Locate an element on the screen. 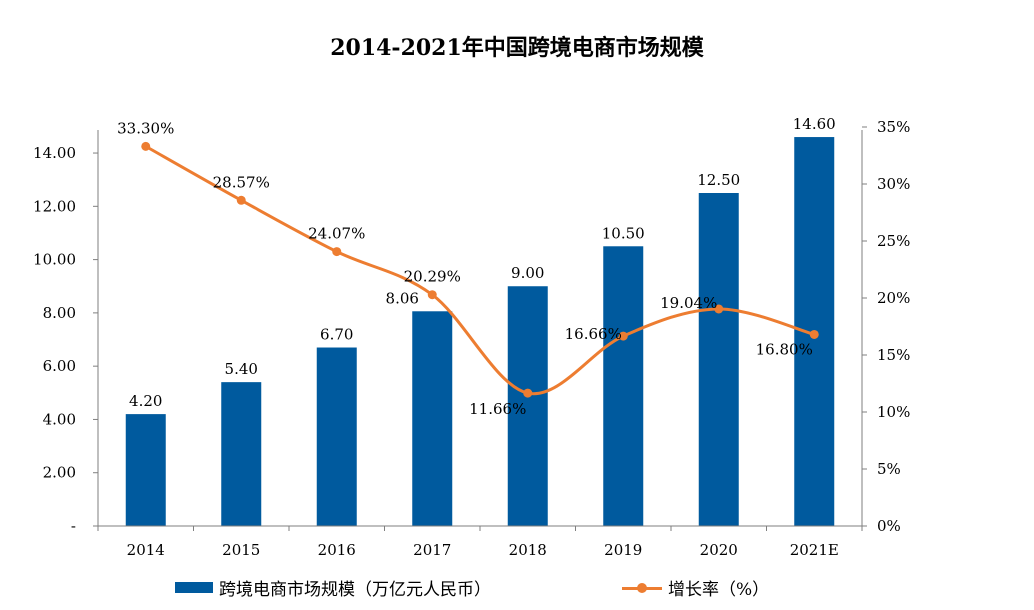 This screenshot has height=610, width=1034. growth-value-label: 11.66% is located at coordinates (497, 409).